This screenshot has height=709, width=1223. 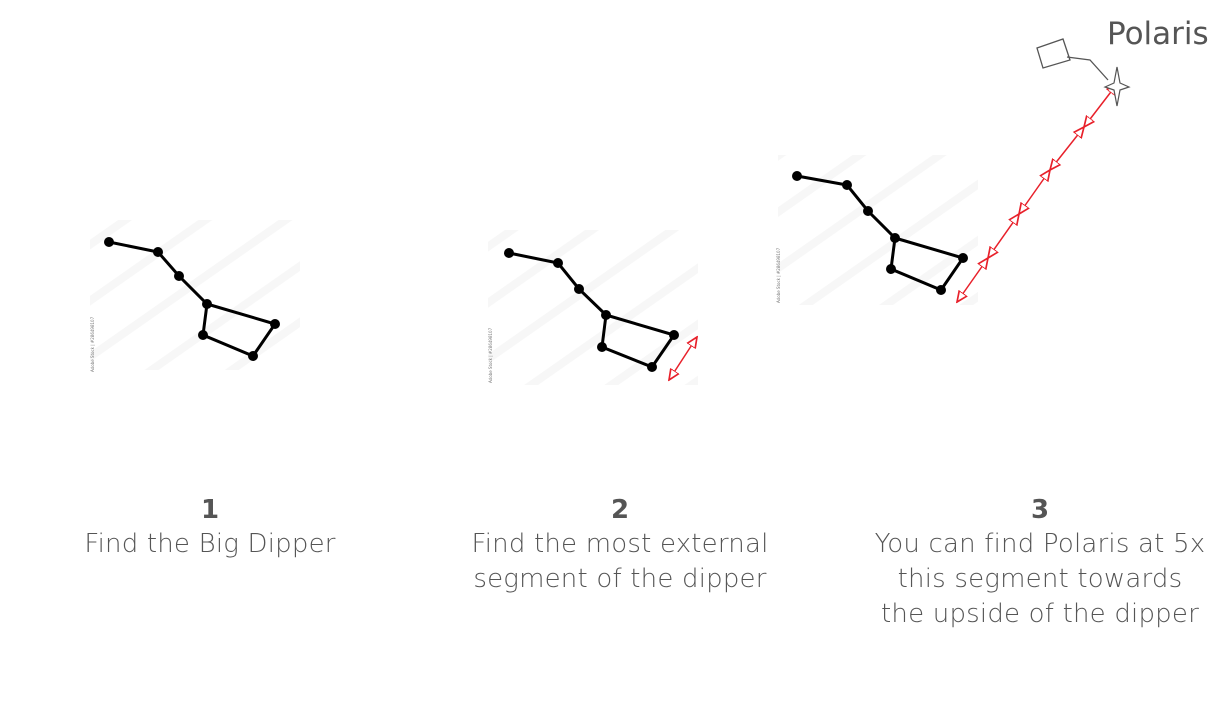 I want to click on star-alkaid, so click(x=109, y=242).